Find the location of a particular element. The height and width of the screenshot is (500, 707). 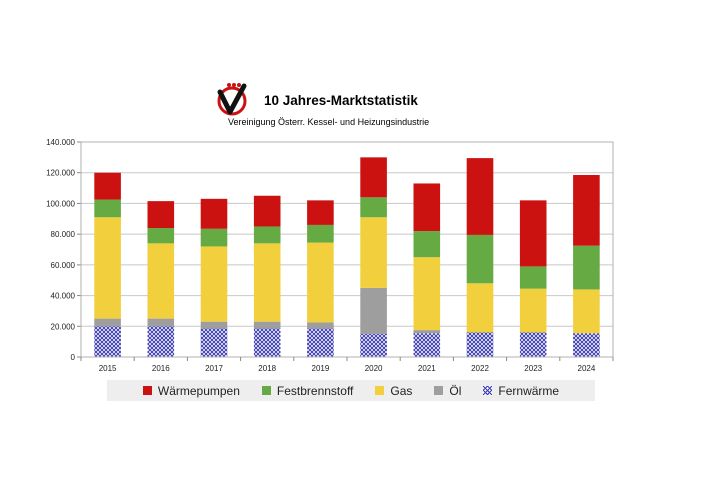

bar-segment-gas-2016 is located at coordinates (161, 281).